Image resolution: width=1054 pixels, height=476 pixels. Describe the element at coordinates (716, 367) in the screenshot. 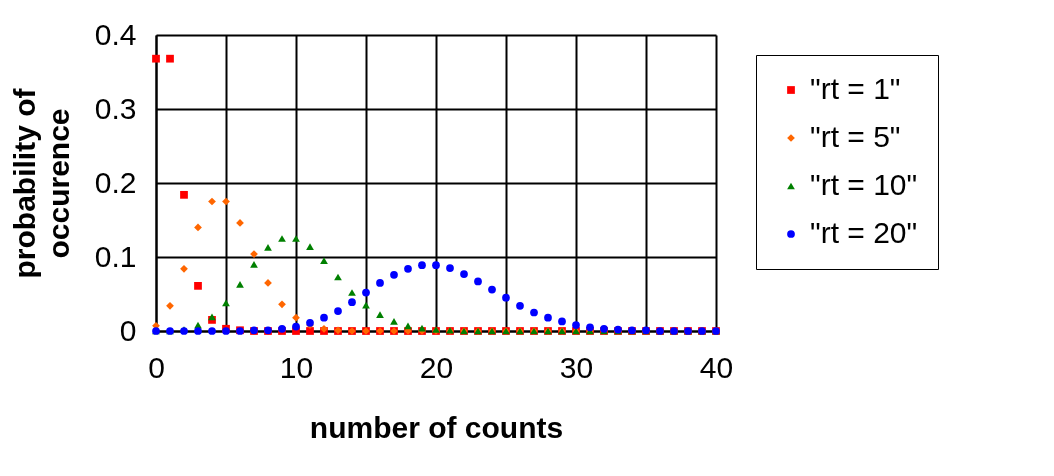

I see `x-tick-label: 40` at that location.